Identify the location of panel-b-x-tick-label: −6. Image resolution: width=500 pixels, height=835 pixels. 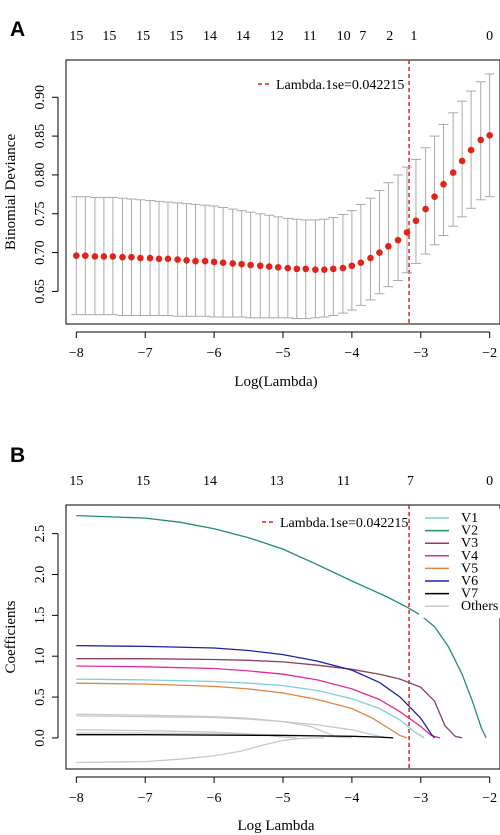
(214, 798).